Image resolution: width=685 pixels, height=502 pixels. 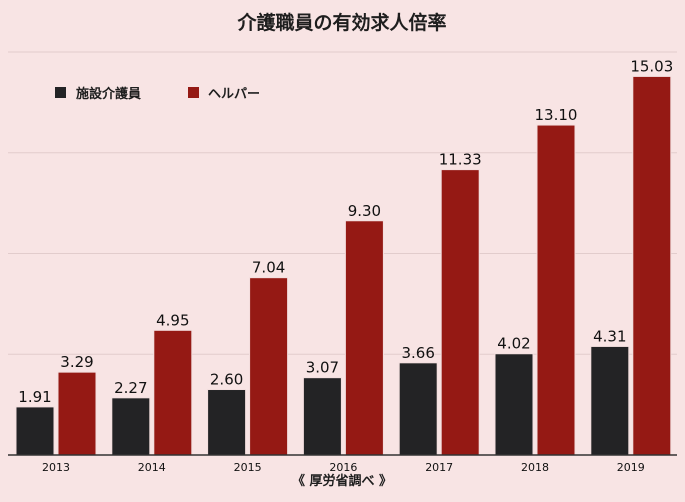 I want to click on x-tick-label: 2013, so click(x=56, y=467).